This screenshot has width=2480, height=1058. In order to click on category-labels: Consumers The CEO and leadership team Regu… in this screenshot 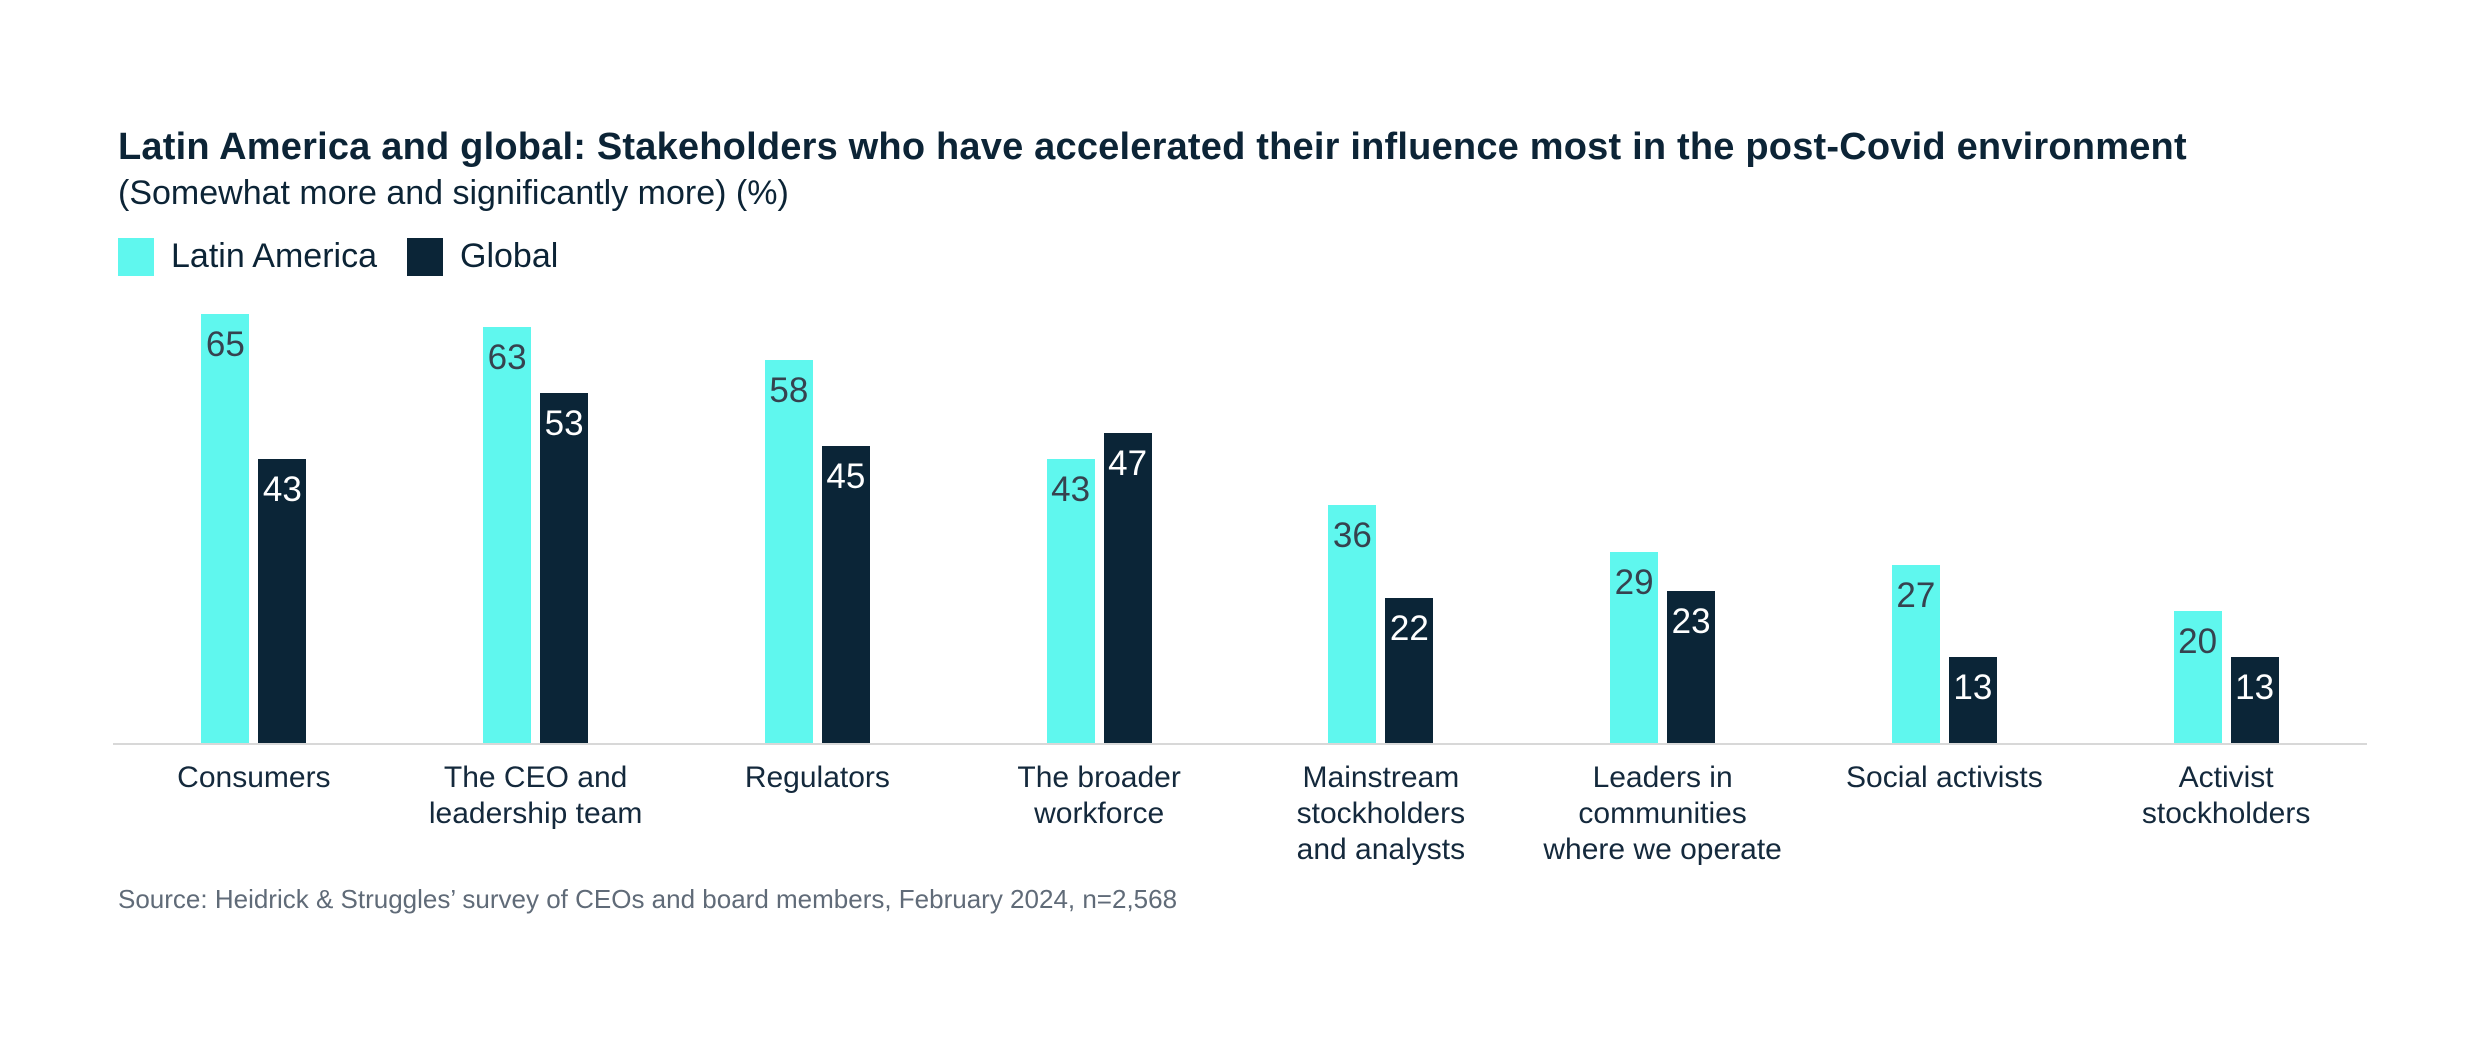, I will do `click(1240, 814)`.